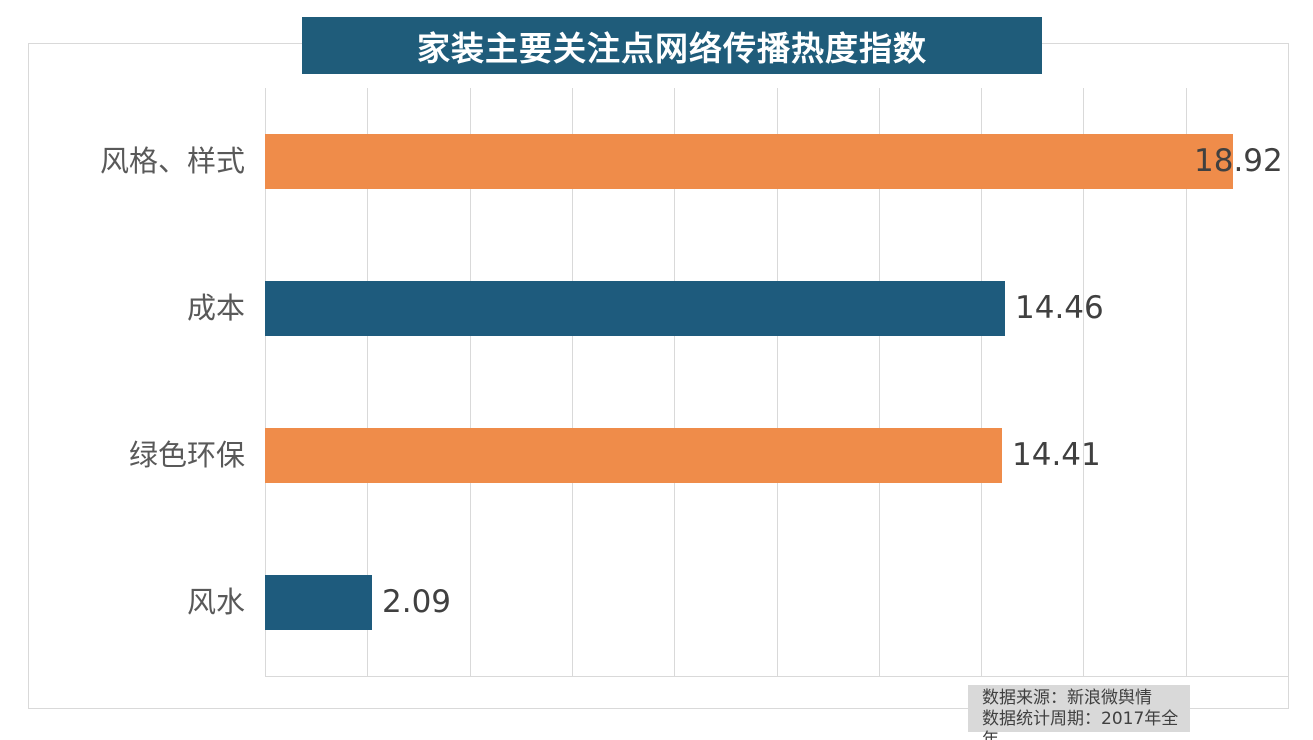 Image resolution: width=1313 pixels, height=740 pixels. I want to click on chart-title-text: 家装主要关注点网络传播热度指数, so click(672, 48).